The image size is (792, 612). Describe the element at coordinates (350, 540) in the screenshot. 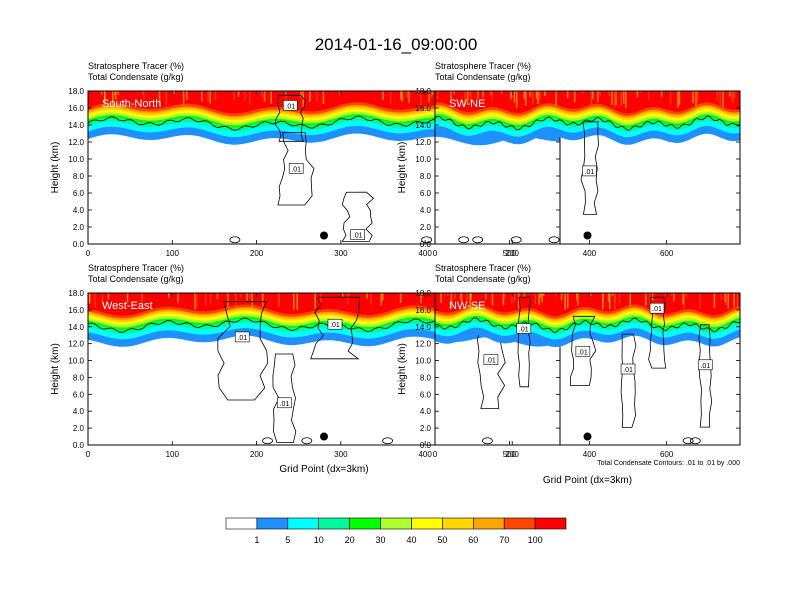

I see `colorbar-label: 20` at that location.